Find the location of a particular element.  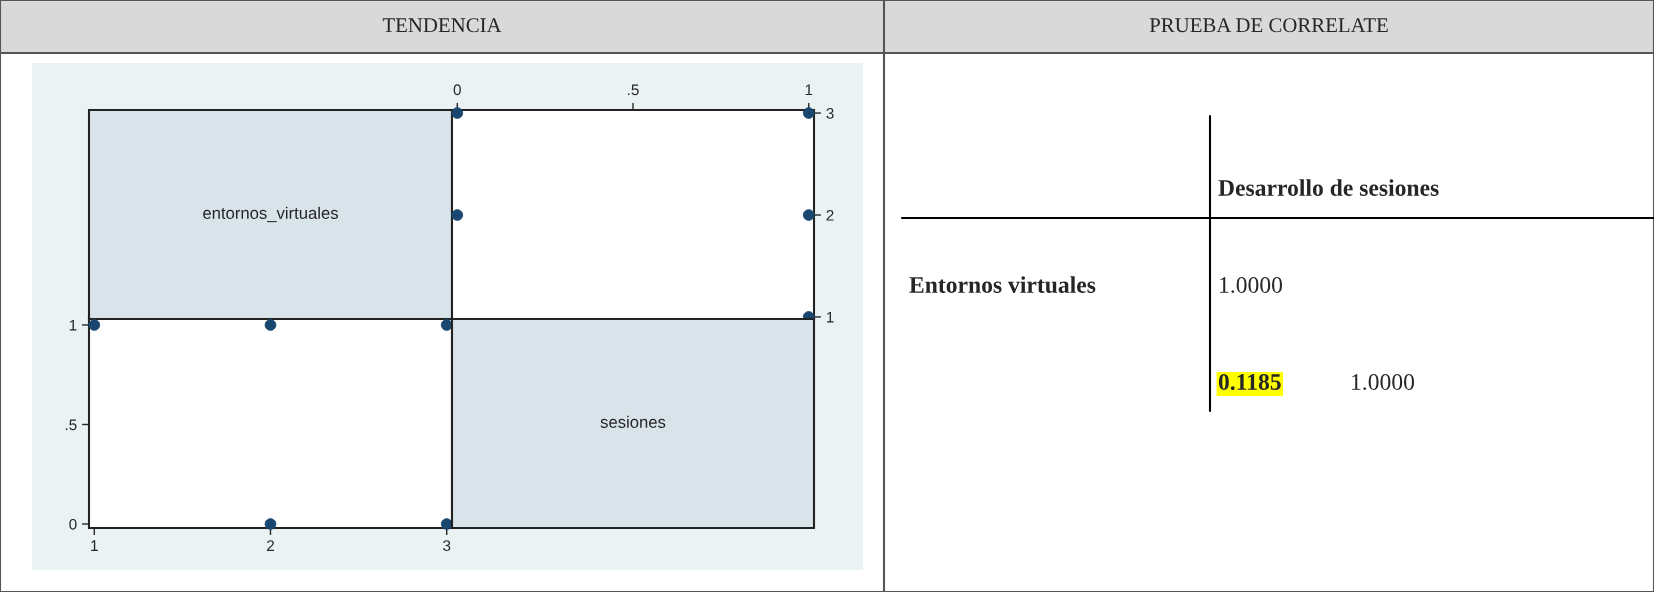

y-tick-label: 3 is located at coordinates (830, 113).